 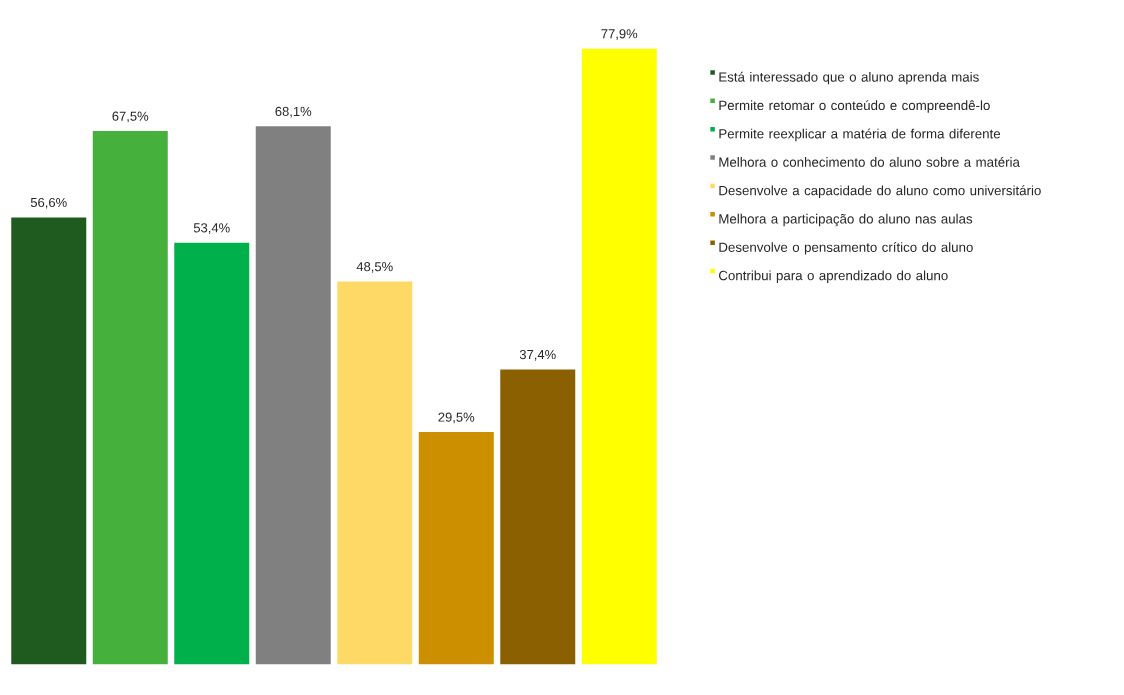 I want to click on data-label: 67,5%, so click(x=130, y=117).